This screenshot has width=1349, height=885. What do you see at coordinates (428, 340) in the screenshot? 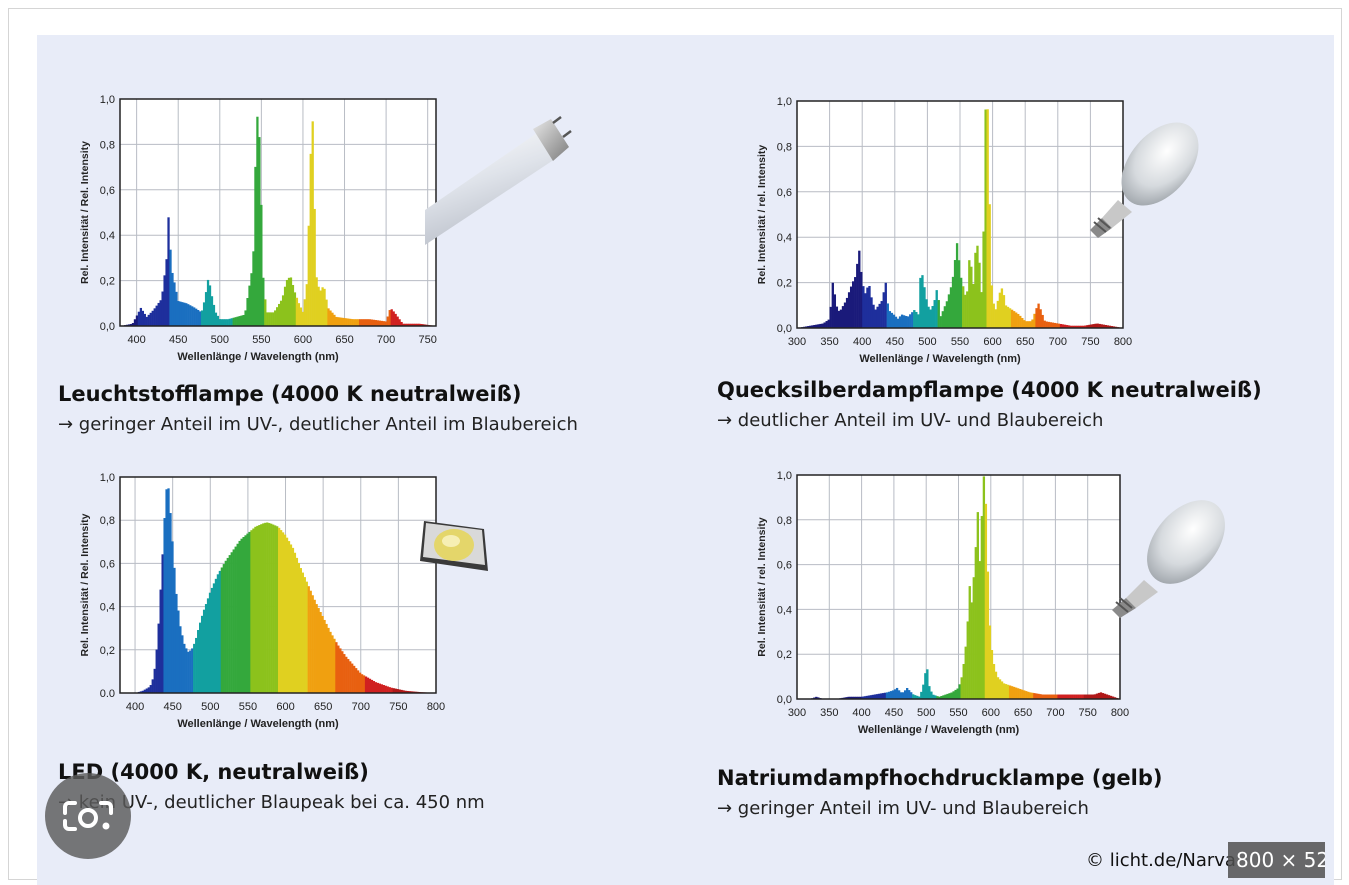
I see `x-tick-label: 750` at bounding box center [428, 340].